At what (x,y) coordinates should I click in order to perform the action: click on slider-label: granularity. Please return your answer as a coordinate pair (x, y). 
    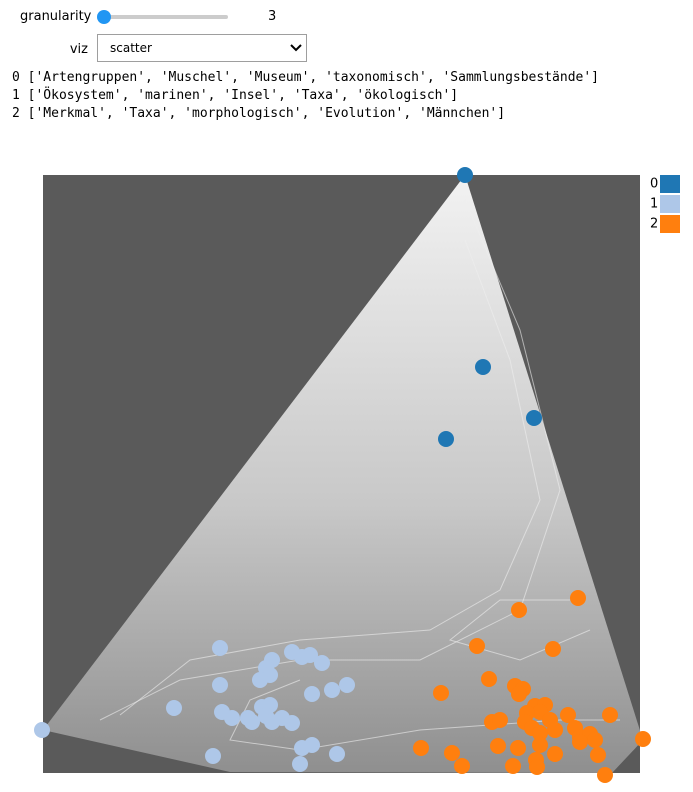
    Looking at the image, I should click on (56, 16).